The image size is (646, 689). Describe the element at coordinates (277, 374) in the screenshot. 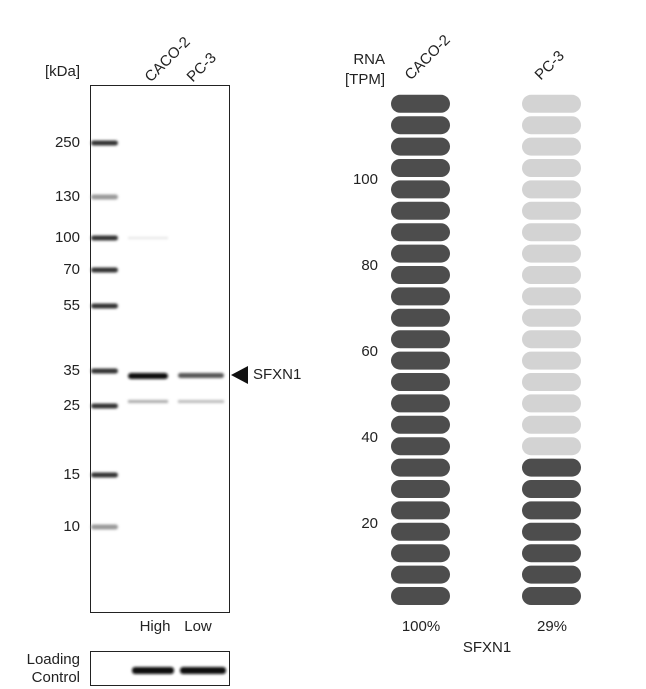

I see `target-label: SFXN1` at that location.